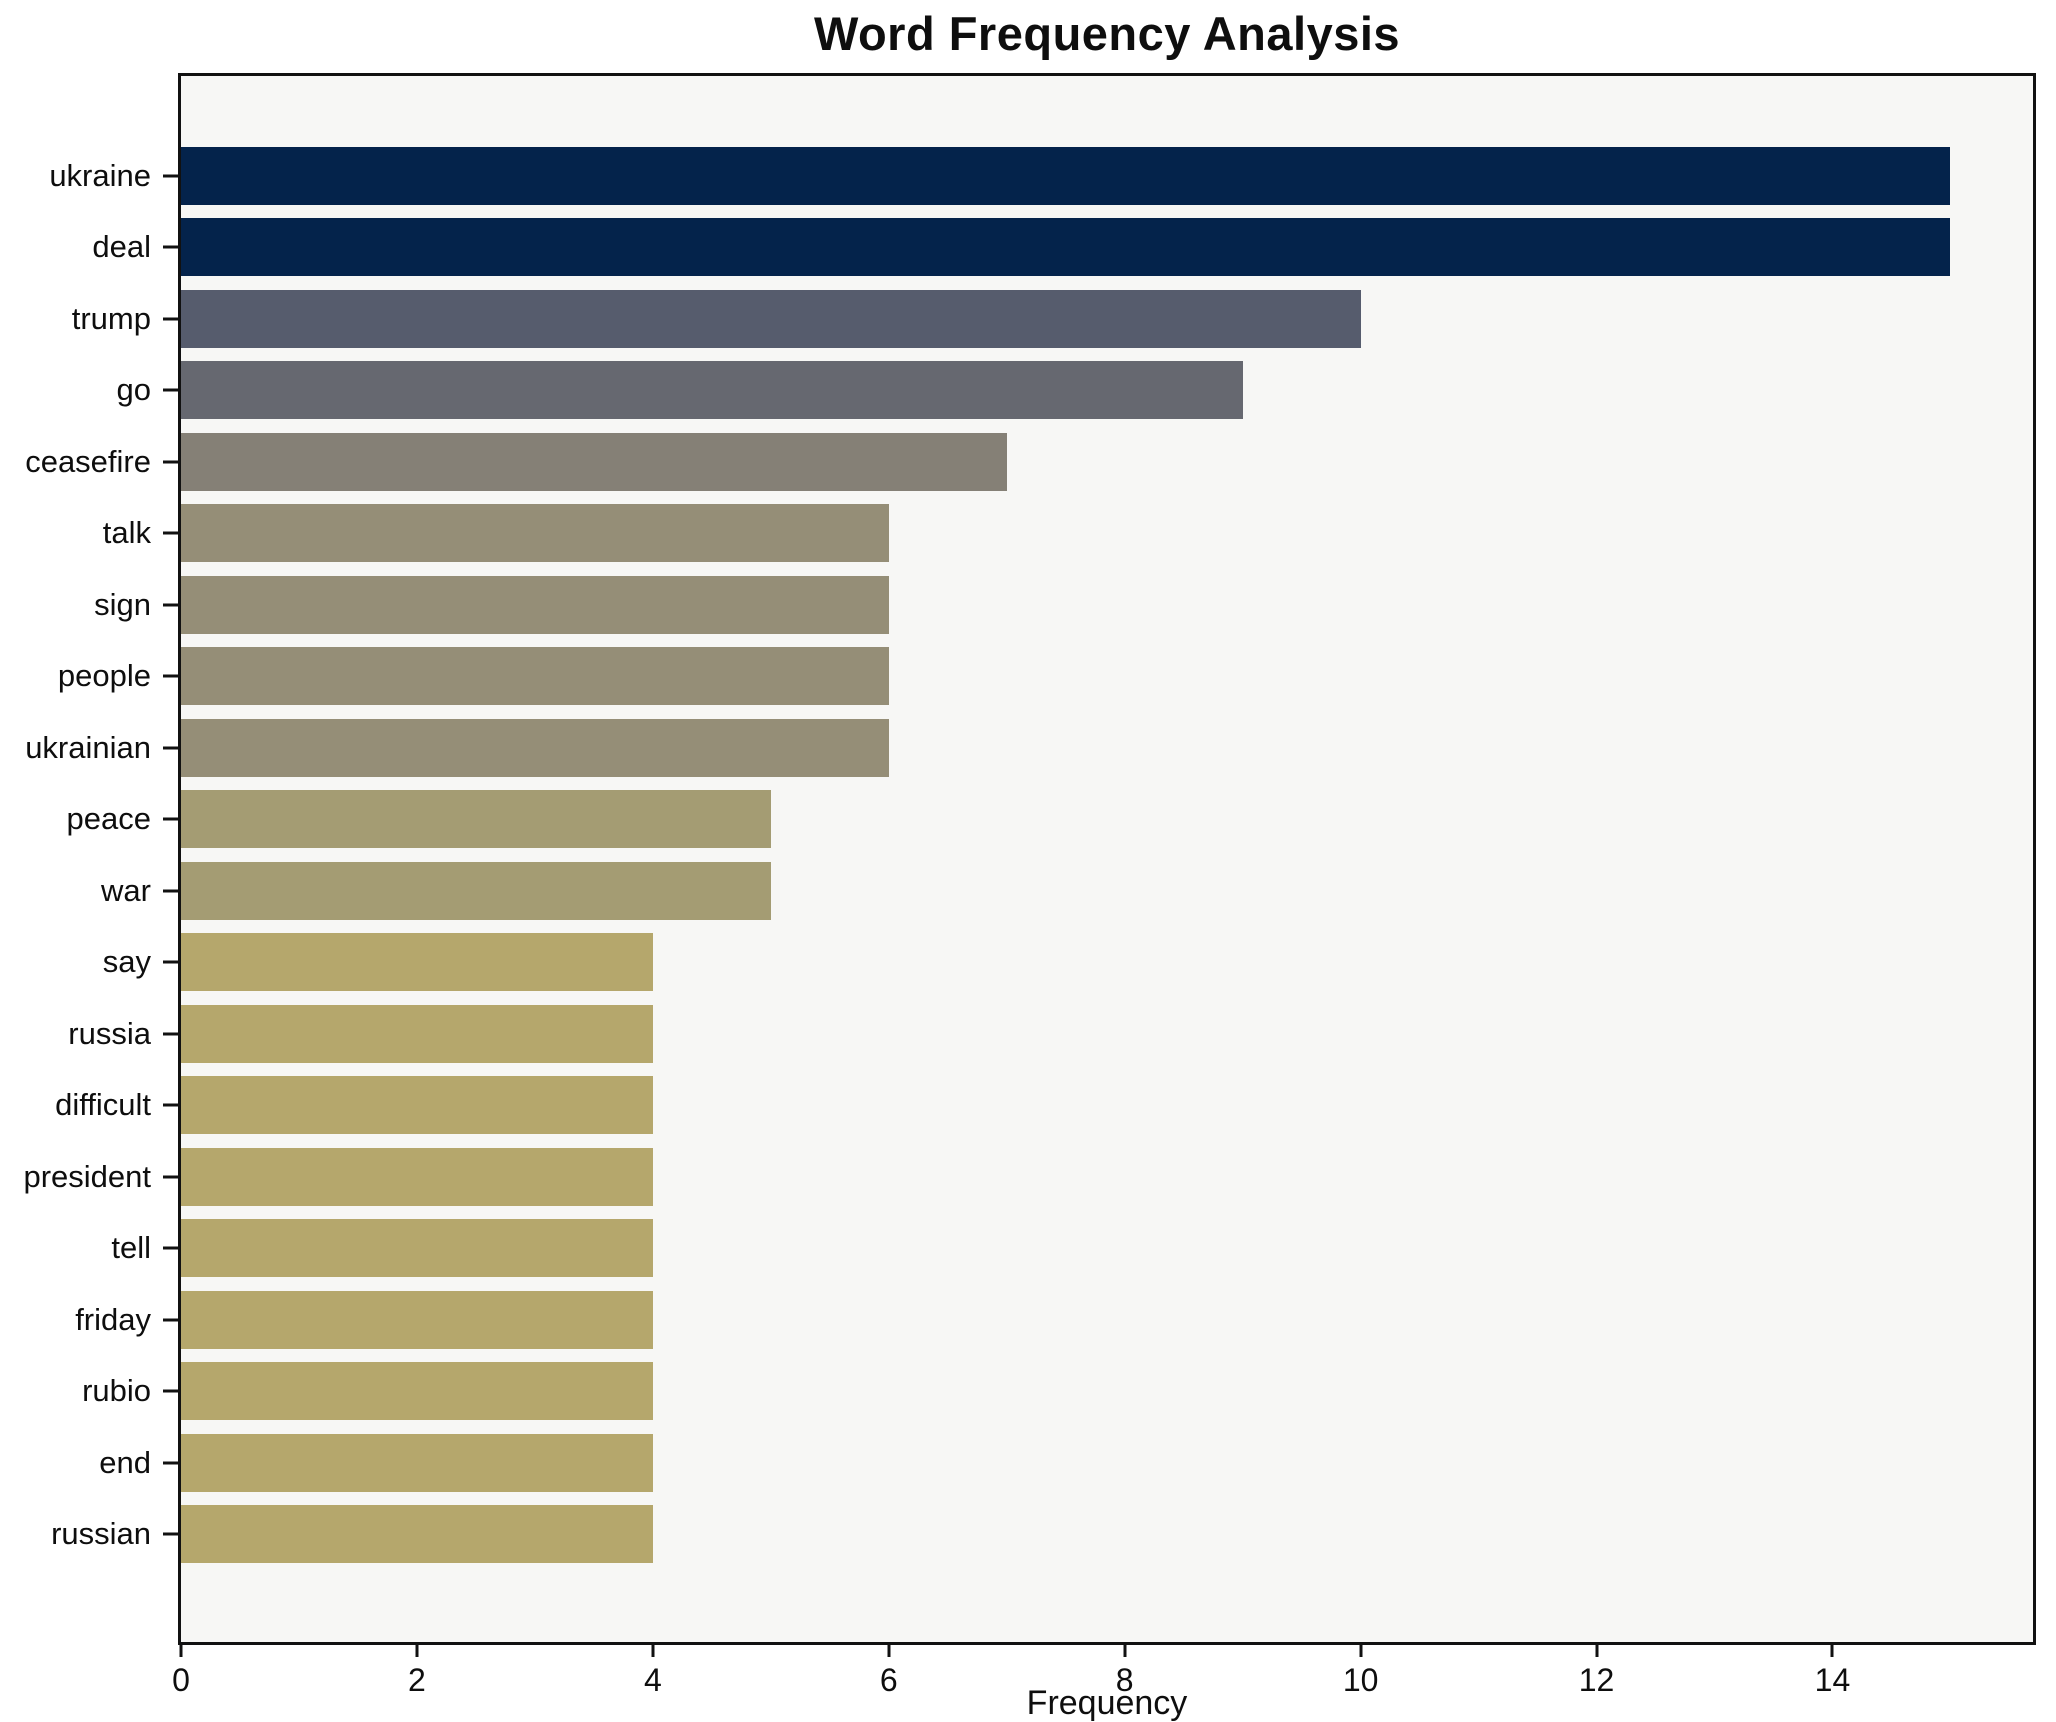 The width and height of the screenshot is (2056, 1722). Describe the element at coordinates (1072, 1249) in the screenshot. I see `bar-row: tell` at that location.